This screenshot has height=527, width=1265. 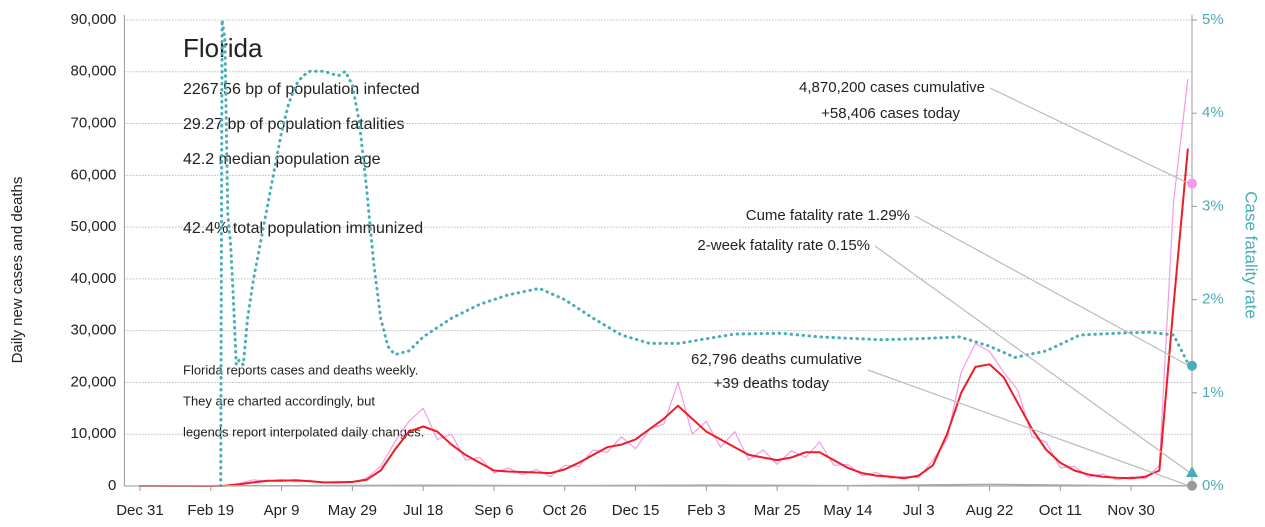 What do you see at coordinates (990, 510) in the screenshot?
I see `x-tick-label: Aug 22` at bounding box center [990, 510].